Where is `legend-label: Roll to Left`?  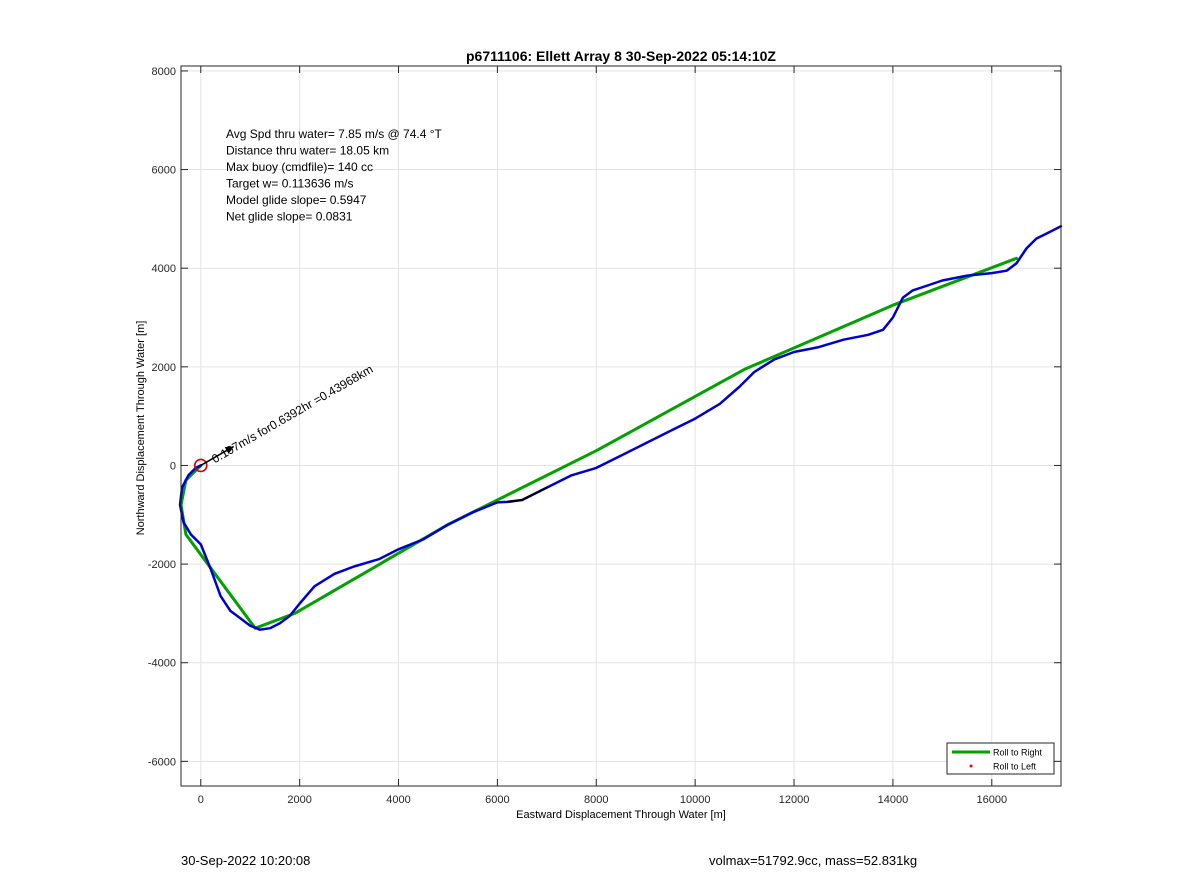 legend-label: Roll to Left is located at coordinates (1015, 767).